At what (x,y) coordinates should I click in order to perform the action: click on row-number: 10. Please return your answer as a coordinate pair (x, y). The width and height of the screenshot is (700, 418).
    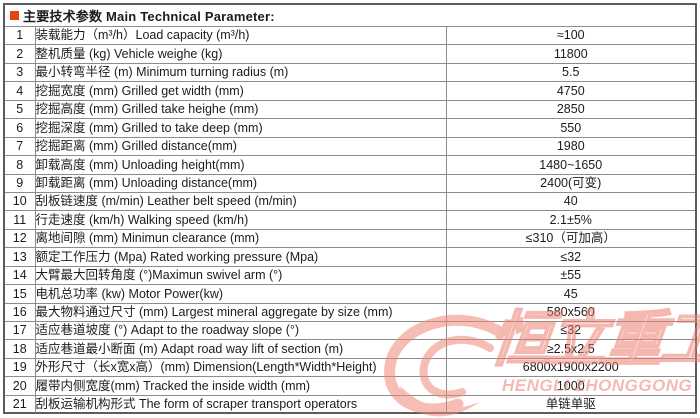
    Looking at the image, I should click on (20, 202).